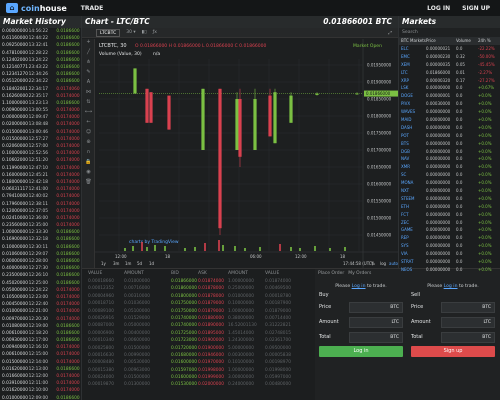 This screenshot has width=500, height=400. I want to click on tradingview-watermark: charts by TradingView, so click(154, 242).